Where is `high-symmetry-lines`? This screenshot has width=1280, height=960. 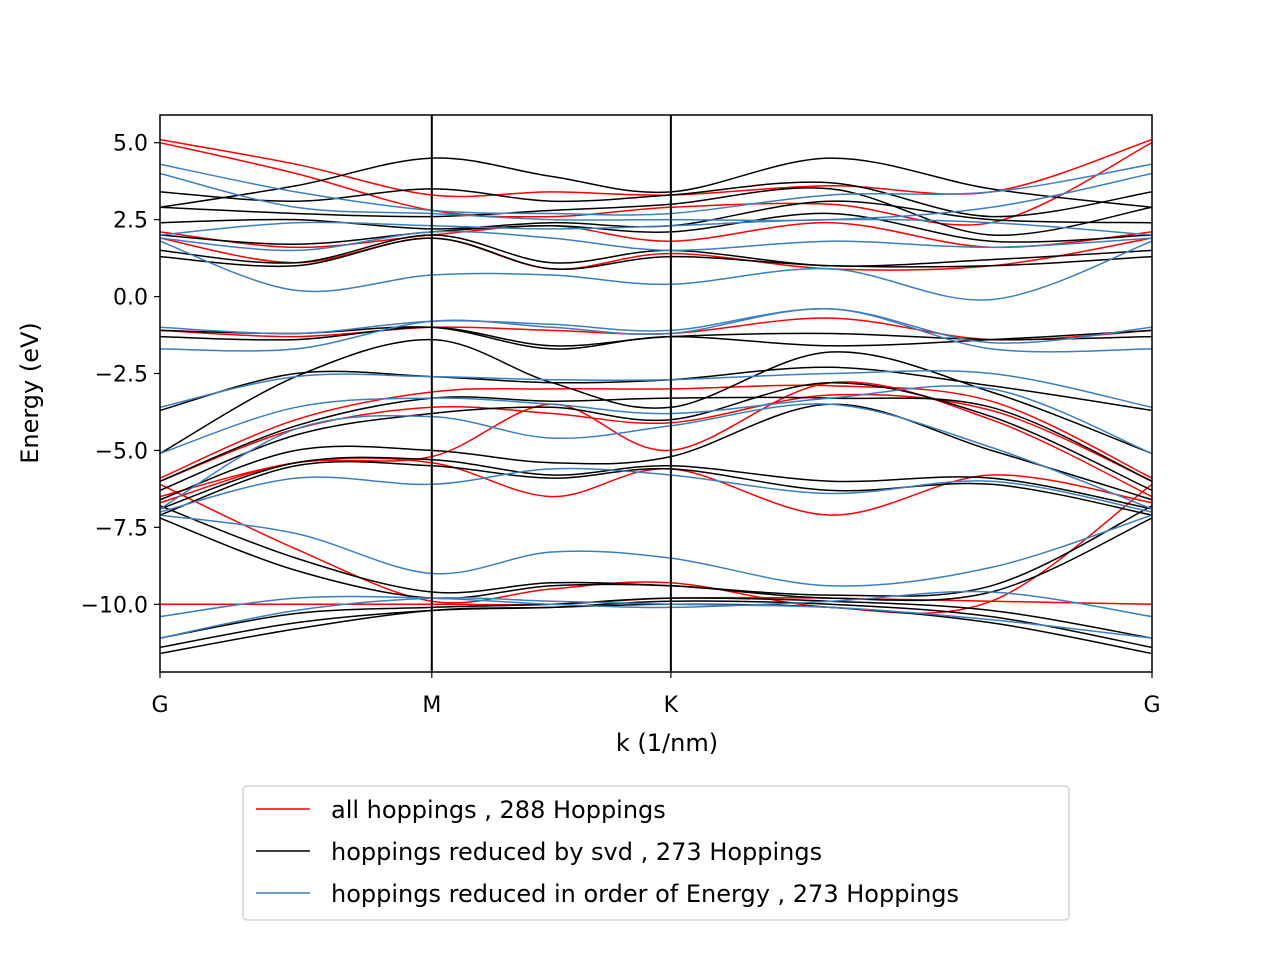 high-symmetry-lines is located at coordinates (551, 393).